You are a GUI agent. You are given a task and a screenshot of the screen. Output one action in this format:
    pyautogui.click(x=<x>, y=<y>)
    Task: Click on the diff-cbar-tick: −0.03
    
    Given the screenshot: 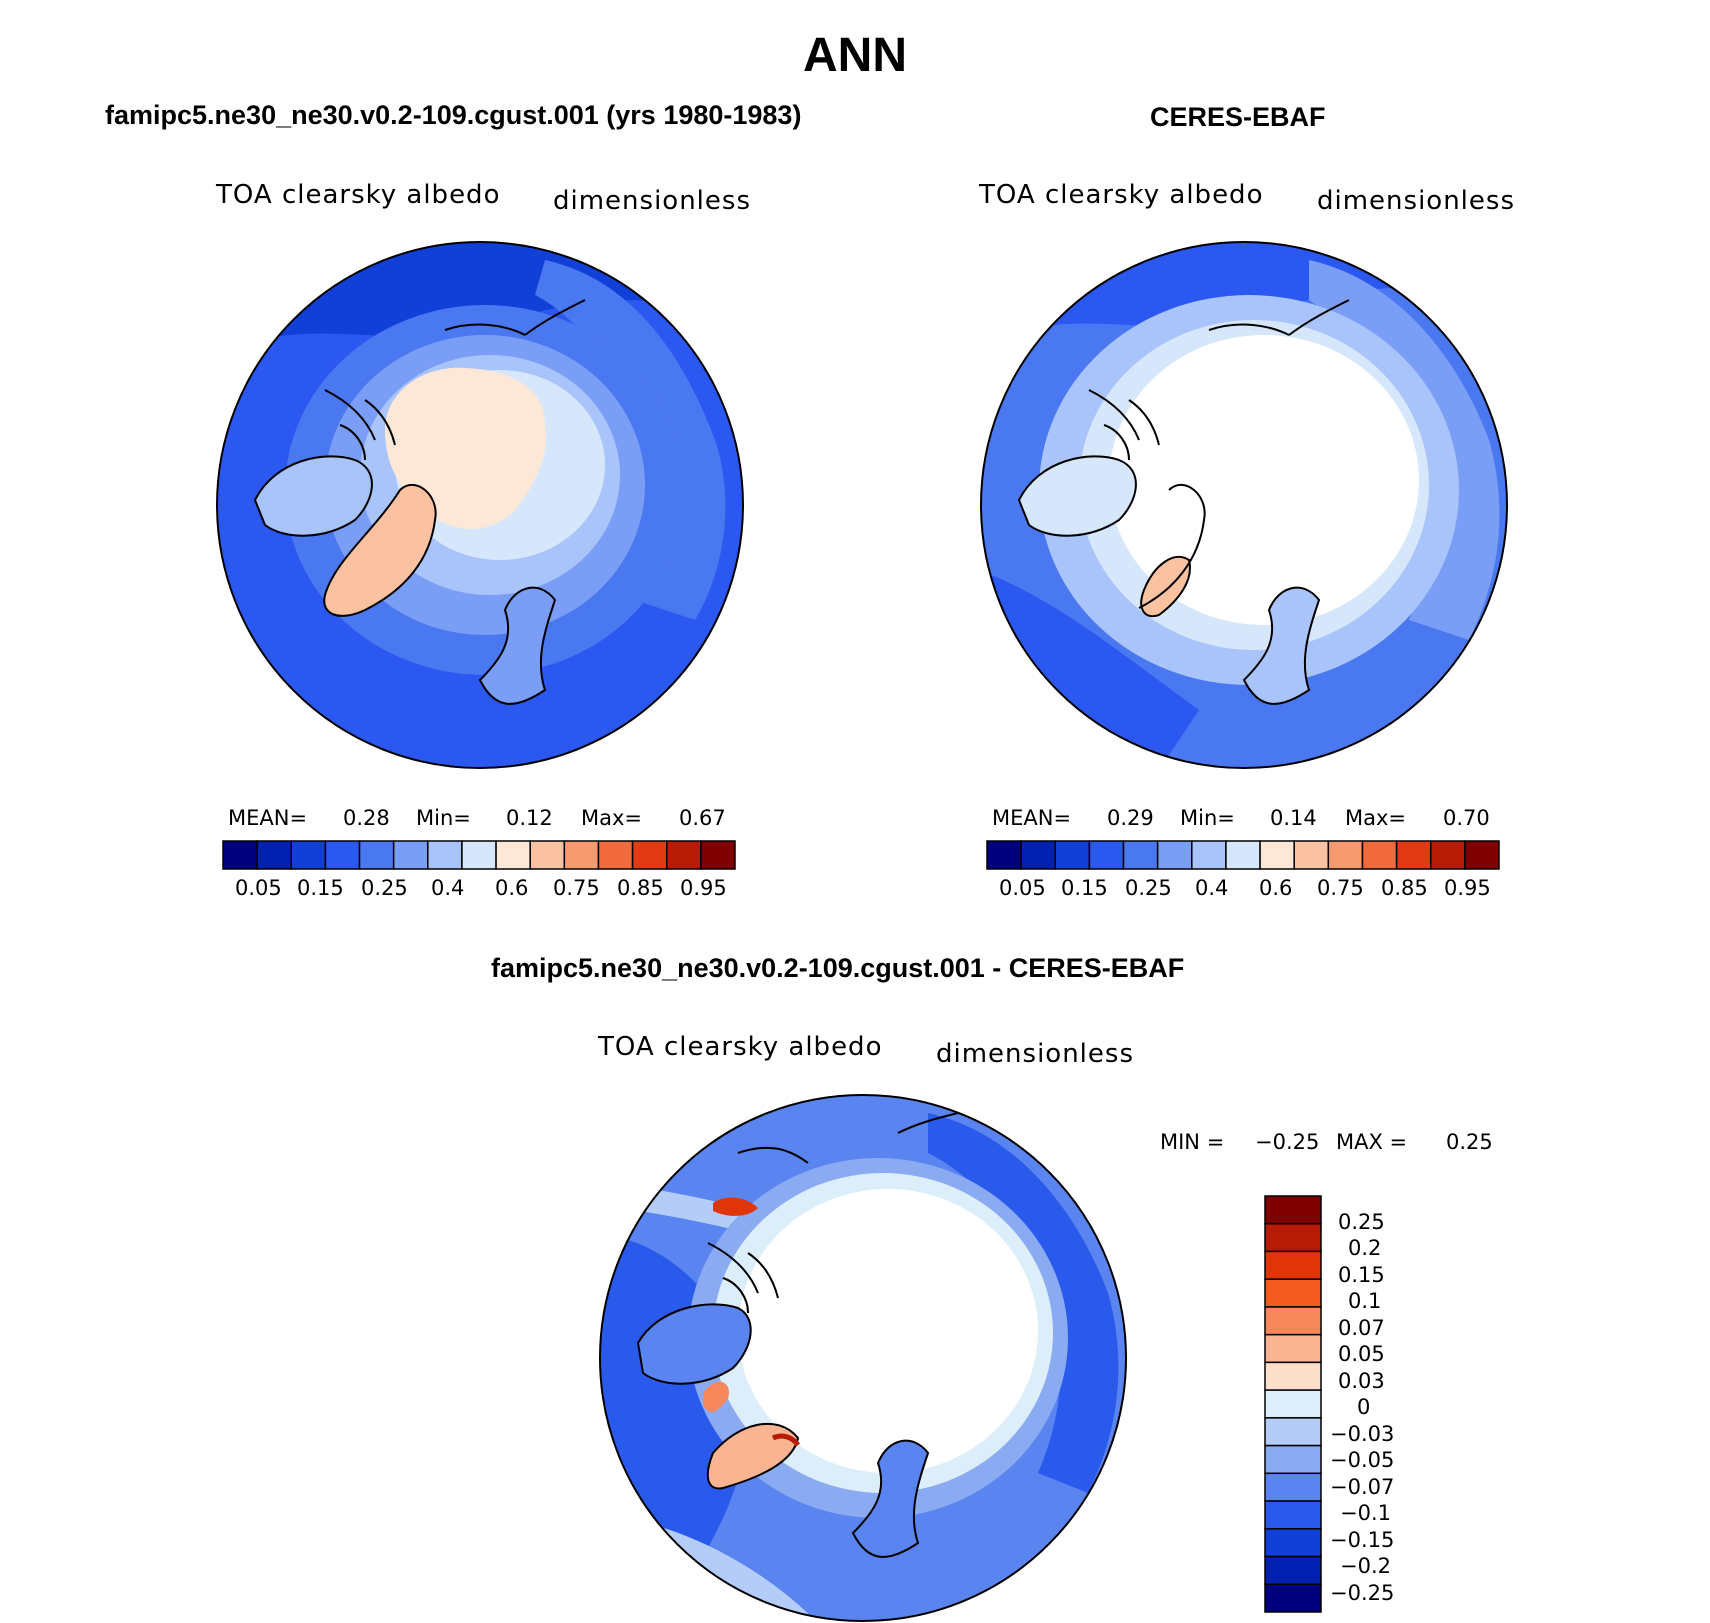 What is the action you would take?
    pyautogui.click(x=1362, y=1434)
    